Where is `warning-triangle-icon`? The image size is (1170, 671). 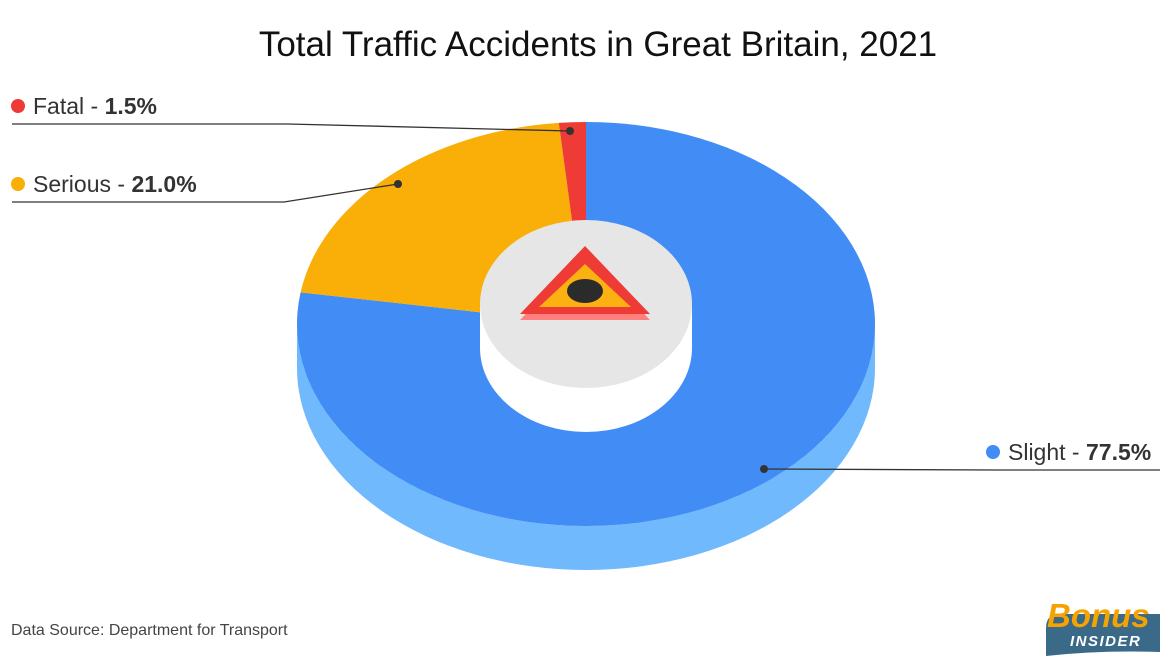
warning-triangle-icon is located at coordinates (585, 283).